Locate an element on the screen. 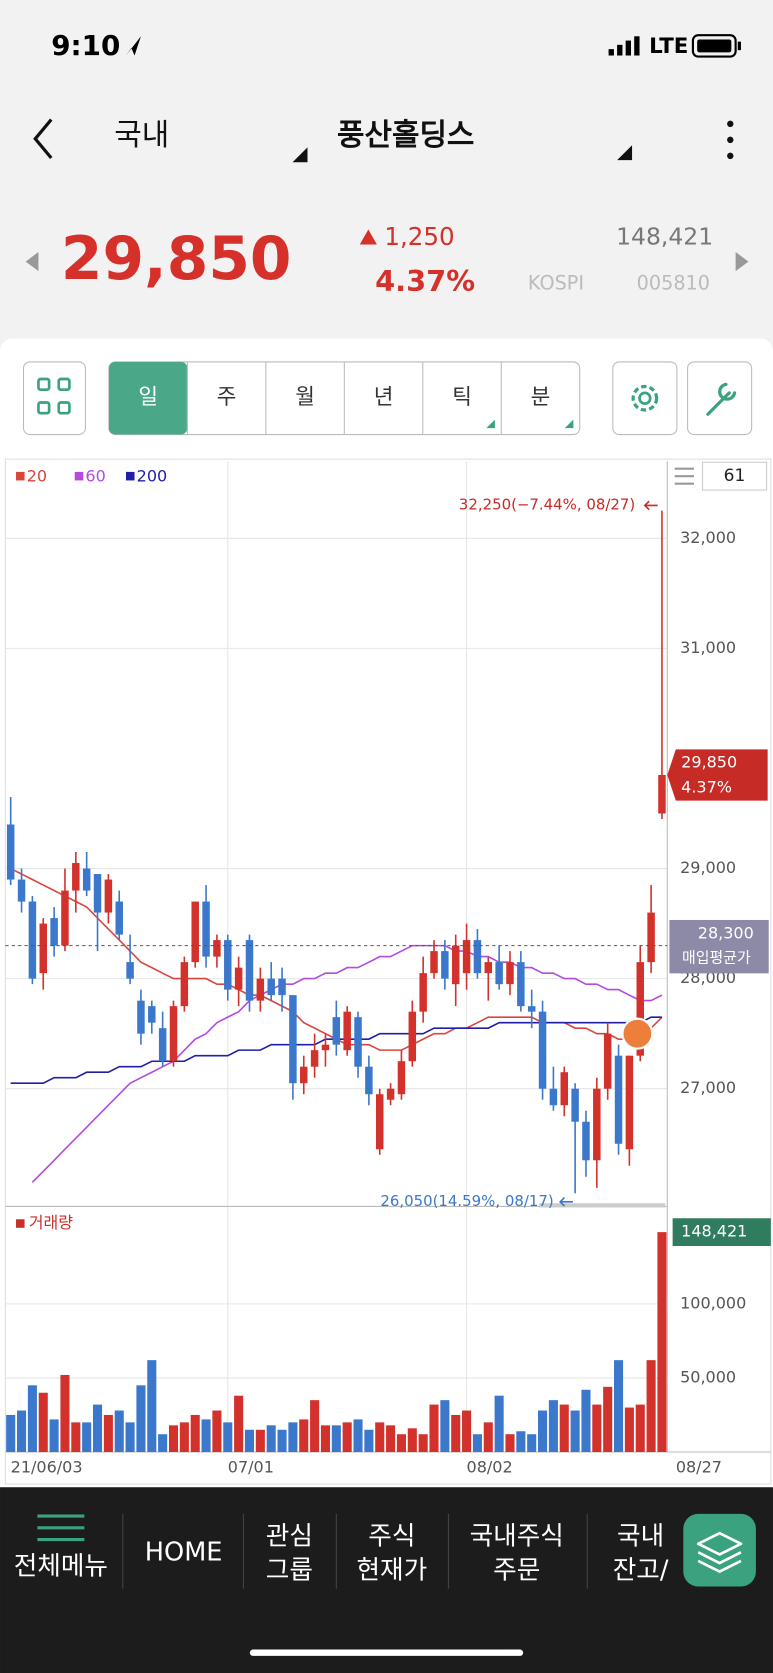 The height and width of the screenshot is (1673, 773). period-tab: 주 is located at coordinates (227, 397).